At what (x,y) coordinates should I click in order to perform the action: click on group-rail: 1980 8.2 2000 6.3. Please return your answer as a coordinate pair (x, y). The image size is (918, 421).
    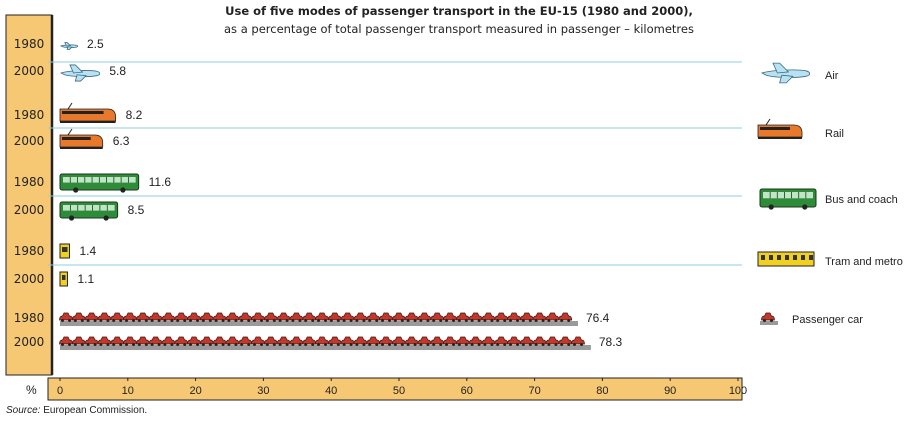
    Looking at the image, I should click on (78, 125).